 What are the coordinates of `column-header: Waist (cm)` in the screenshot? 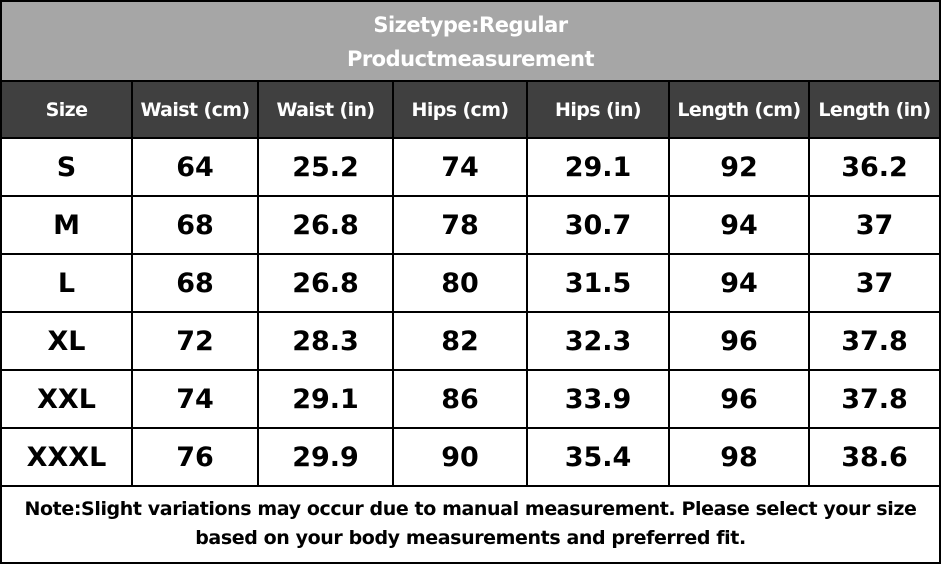 It's located at (195, 110).